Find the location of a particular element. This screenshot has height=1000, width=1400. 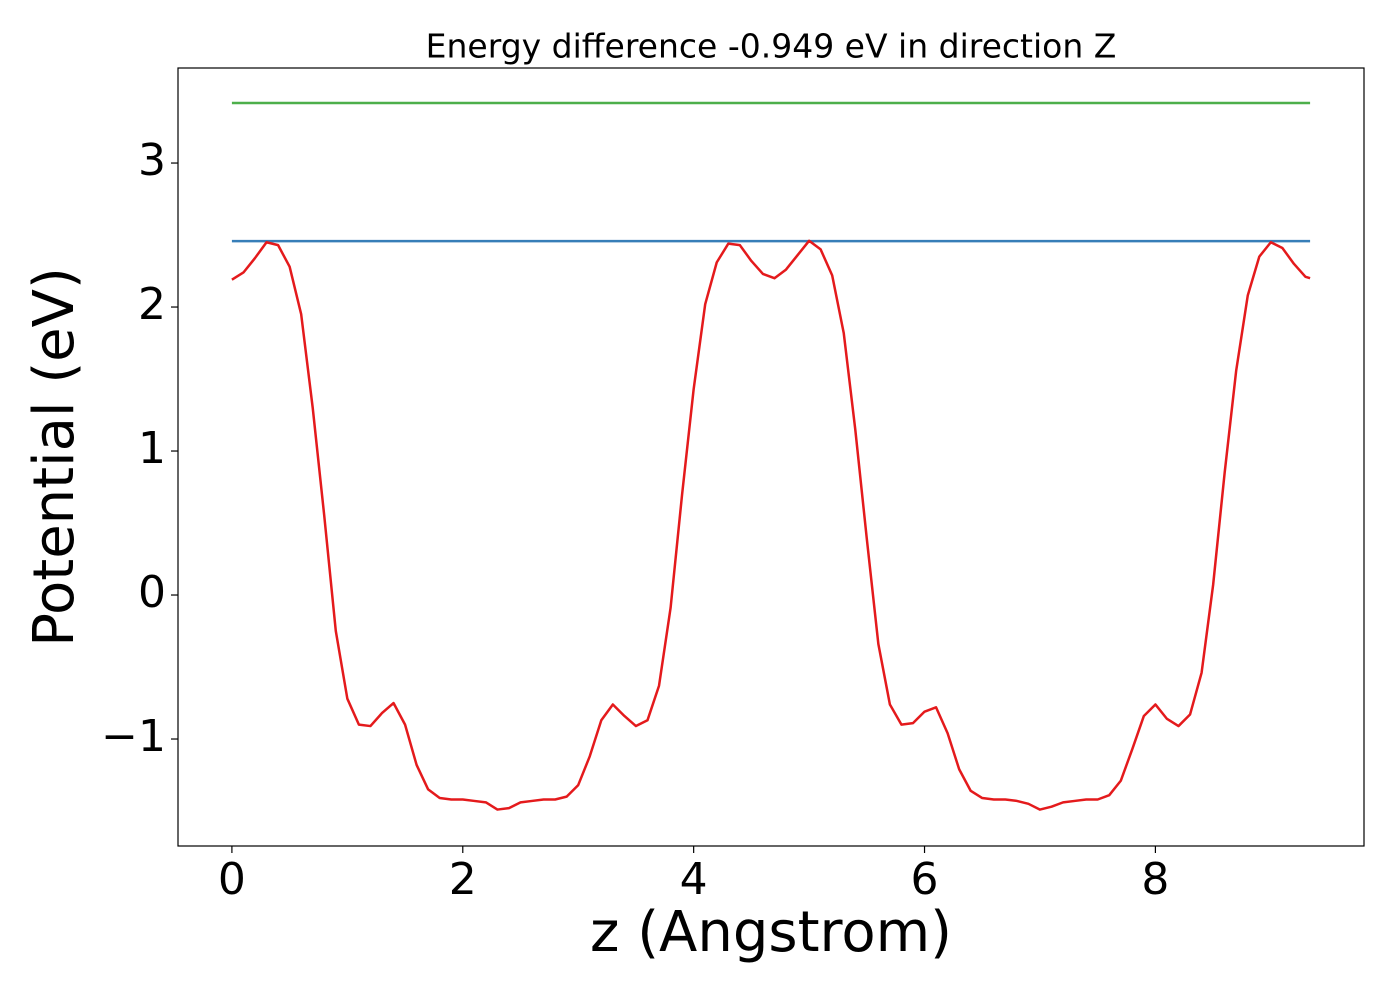

y-tick-label: 1 is located at coordinates (152, 448).